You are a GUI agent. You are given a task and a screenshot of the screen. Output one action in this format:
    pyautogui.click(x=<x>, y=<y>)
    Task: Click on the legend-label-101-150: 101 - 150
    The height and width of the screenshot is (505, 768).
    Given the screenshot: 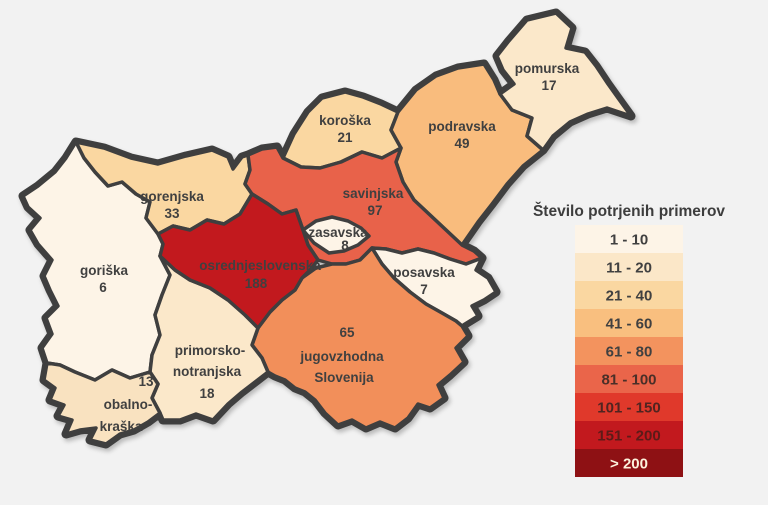 What is the action you would take?
    pyautogui.click(x=628, y=408)
    